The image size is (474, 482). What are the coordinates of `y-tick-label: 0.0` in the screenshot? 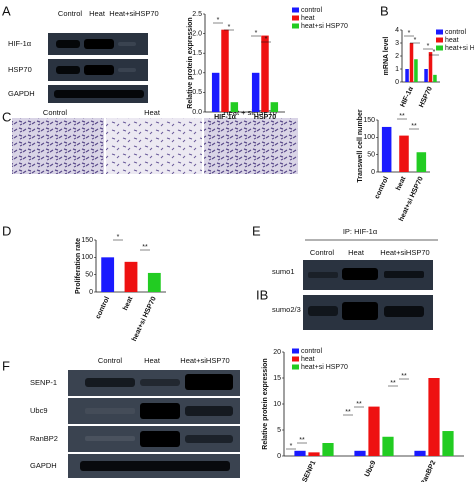 It's located at (197, 112).